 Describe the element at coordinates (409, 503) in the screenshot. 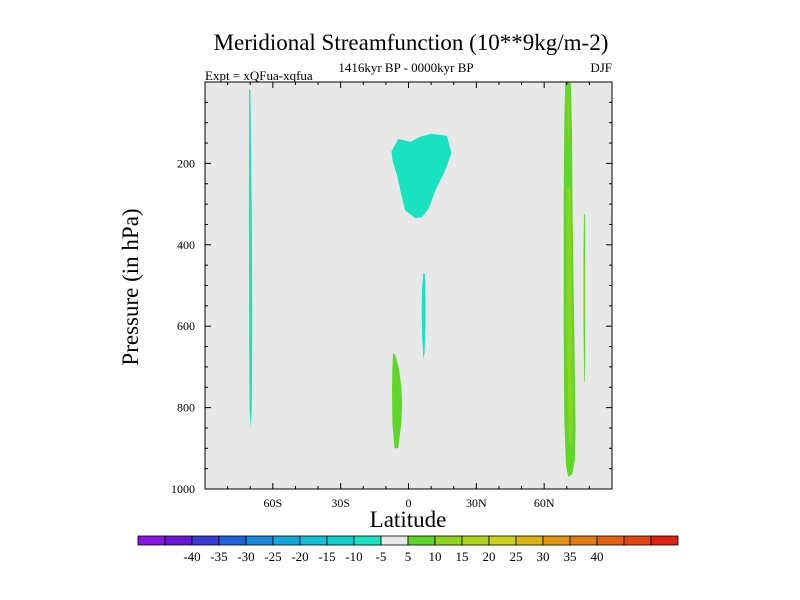

I see `x-tick-label: 0` at that location.